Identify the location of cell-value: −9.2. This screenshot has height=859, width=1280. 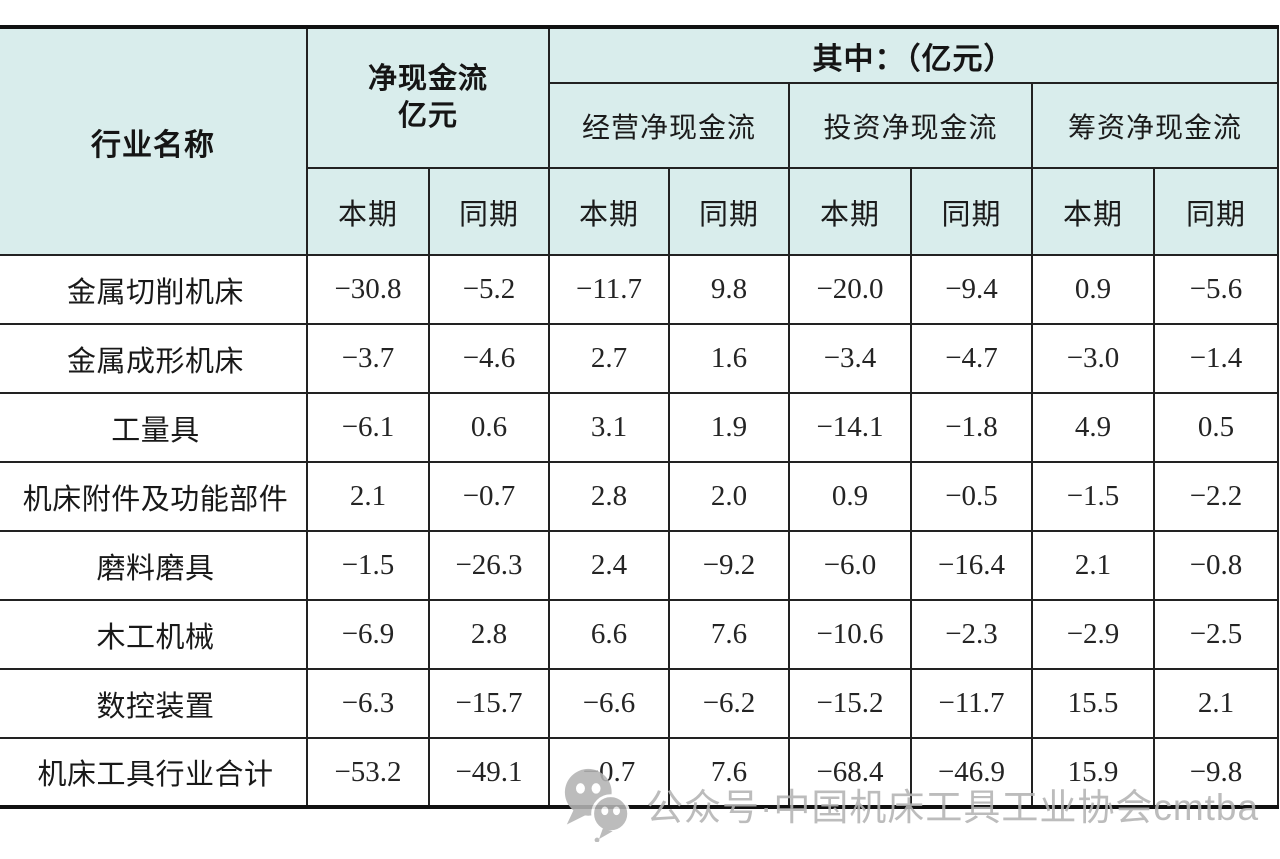
(729, 565).